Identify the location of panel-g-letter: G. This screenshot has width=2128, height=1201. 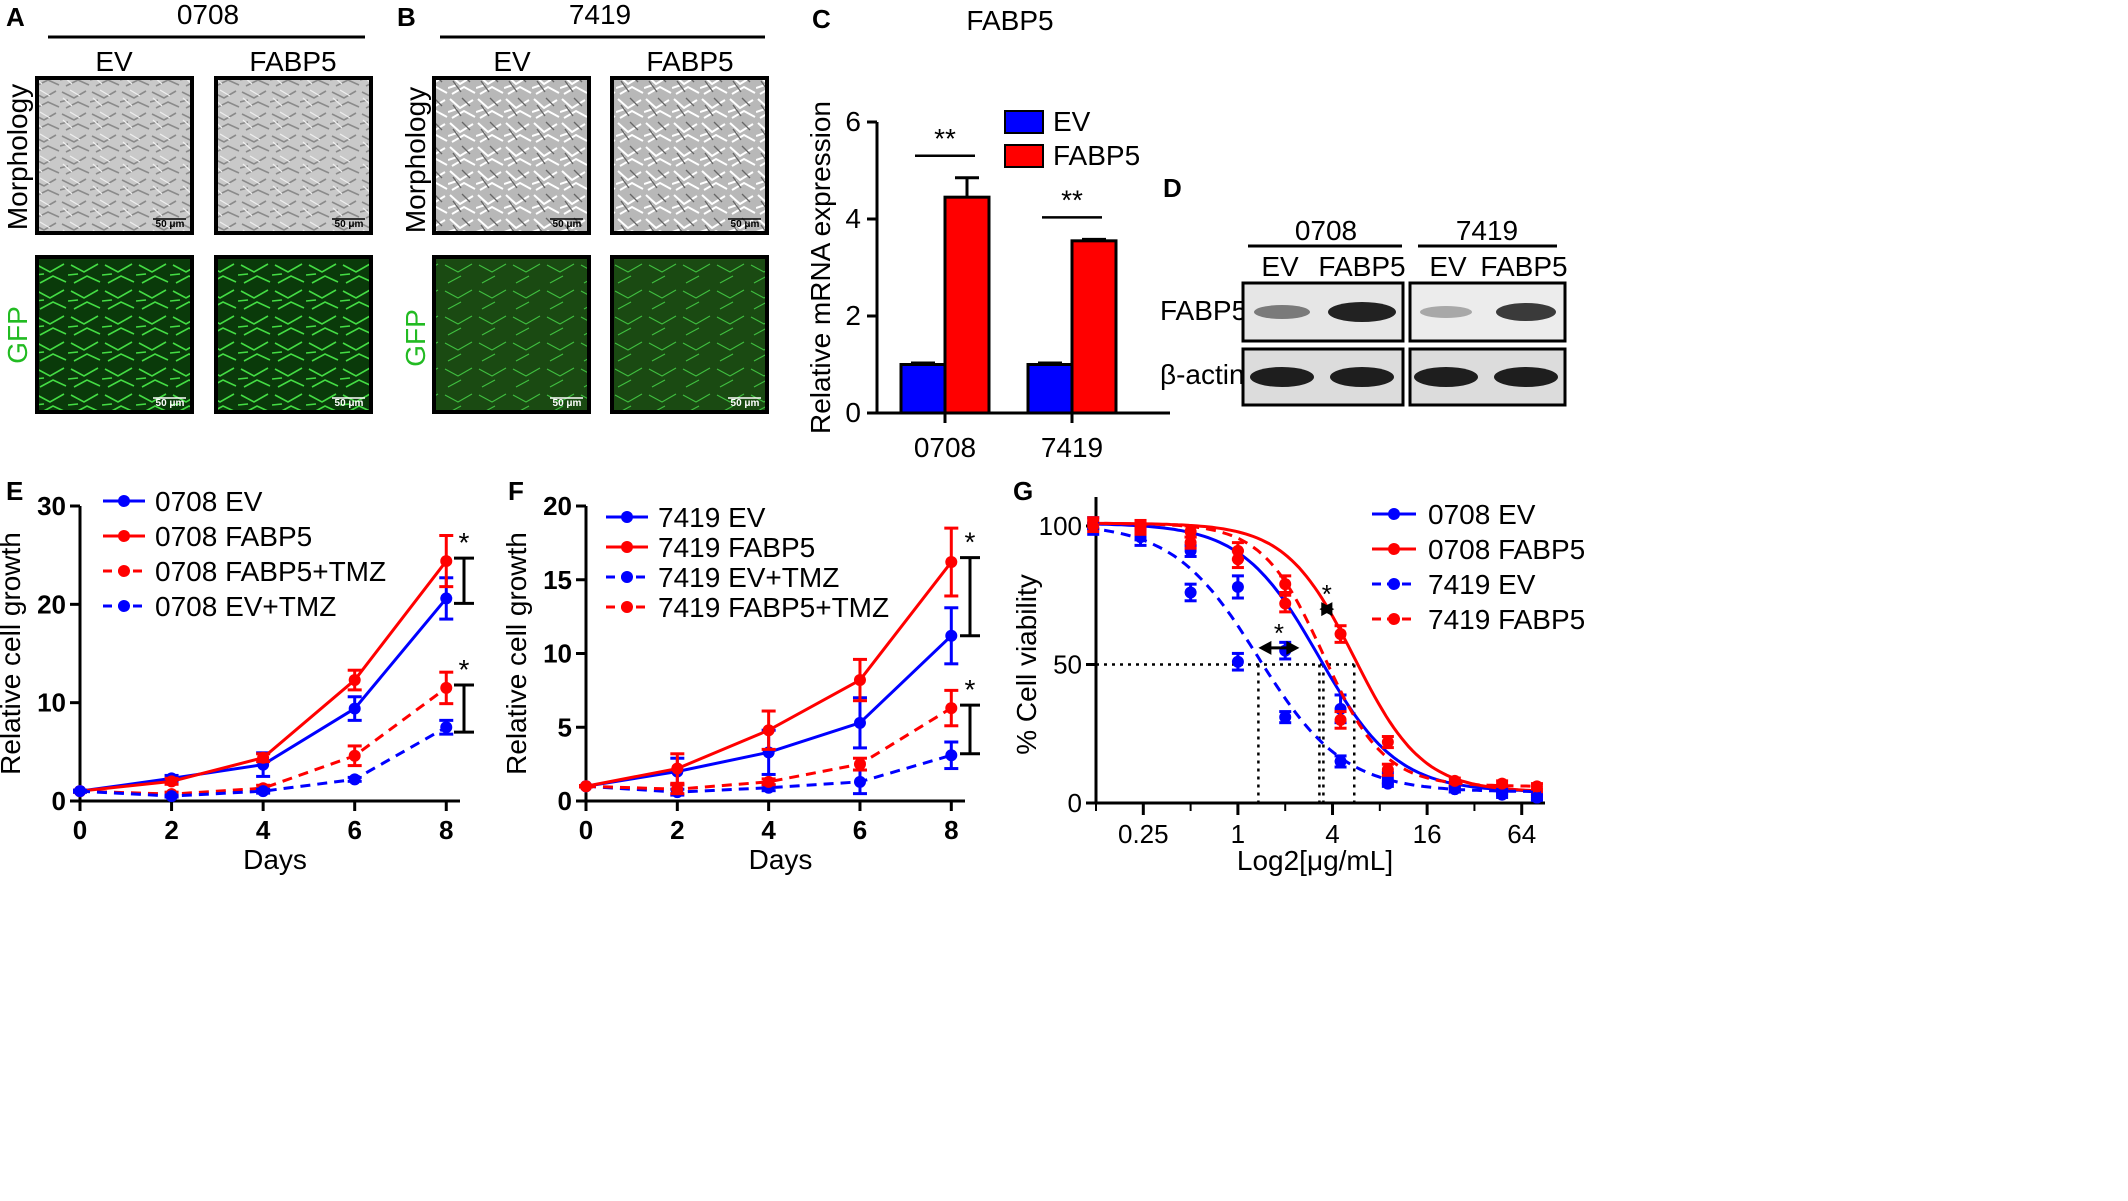
(1023, 491).